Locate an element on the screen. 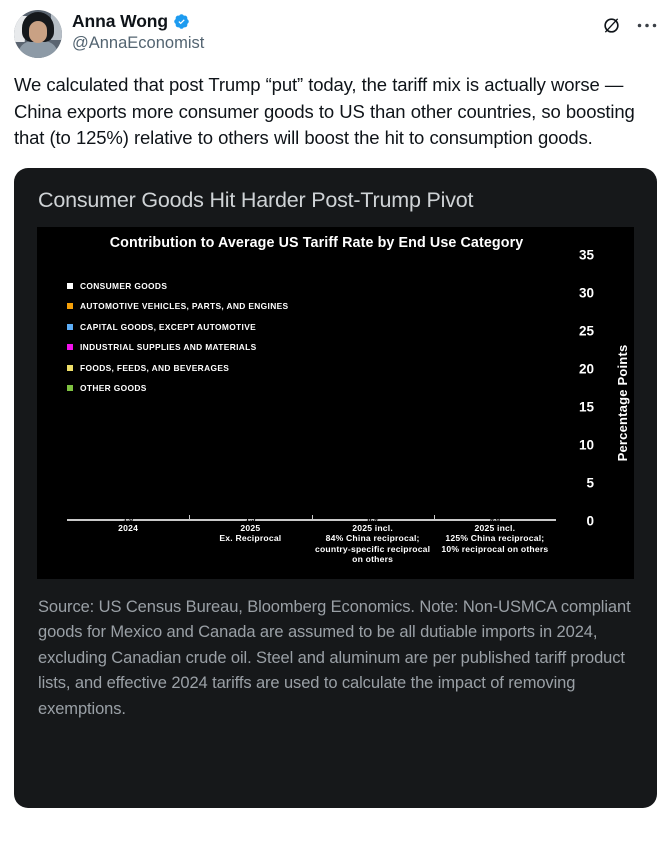 This screenshot has height=843, width=671. x-axis-category-line: 84% China reciprocal; is located at coordinates (372, 538).